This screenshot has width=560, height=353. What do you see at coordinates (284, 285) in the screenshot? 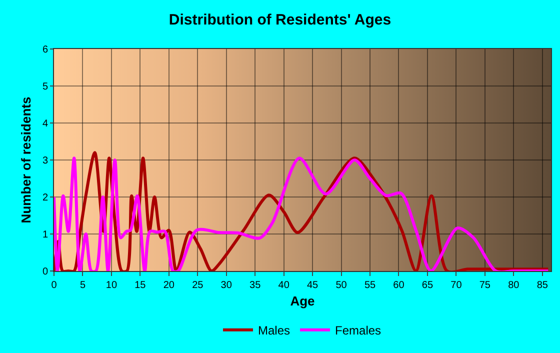
I see `x-tick-label: 40` at bounding box center [284, 285].